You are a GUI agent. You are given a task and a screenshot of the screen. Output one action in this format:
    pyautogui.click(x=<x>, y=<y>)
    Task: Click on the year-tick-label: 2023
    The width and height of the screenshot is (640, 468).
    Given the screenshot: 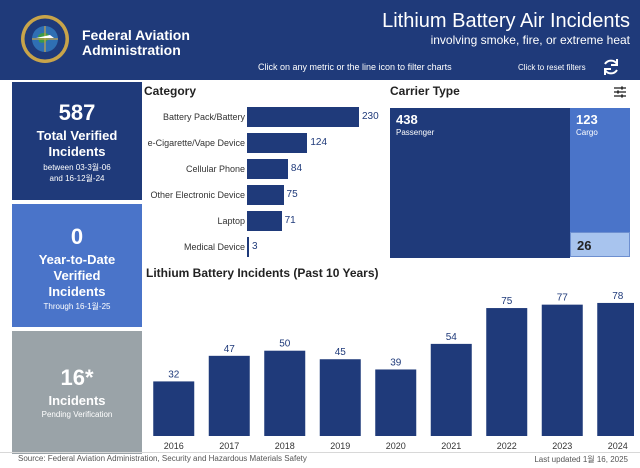 What is the action you would take?
    pyautogui.click(x=562, y=446)
    